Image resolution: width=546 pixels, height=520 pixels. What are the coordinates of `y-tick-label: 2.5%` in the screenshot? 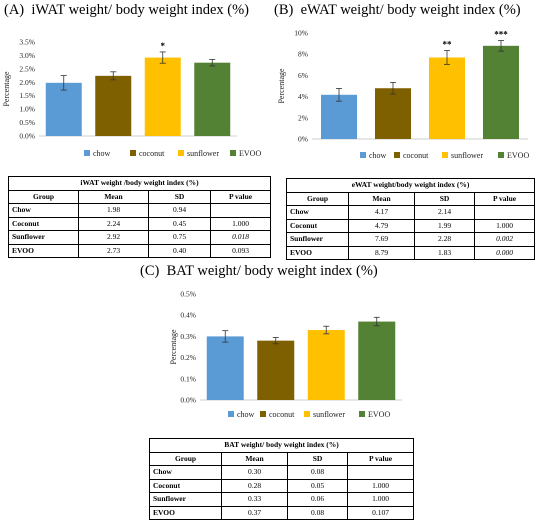 It's located at (27, 68).